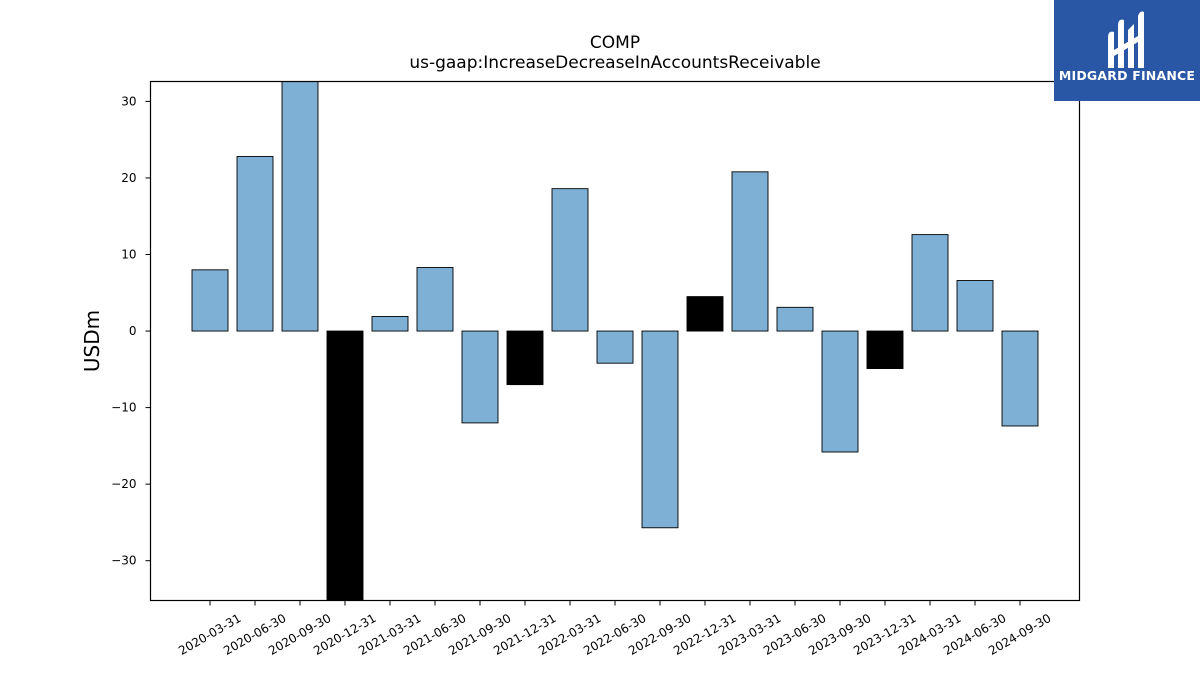 The image size is (1200, 675). I want to click on chart-title: COMP, so click(615, 43).